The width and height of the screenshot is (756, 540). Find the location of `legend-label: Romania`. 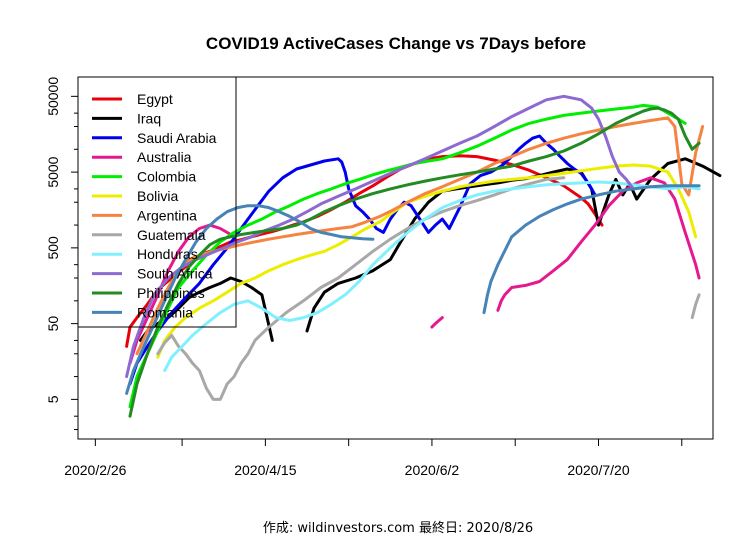

legend-label: Romania is located at coordinates (165, 312).